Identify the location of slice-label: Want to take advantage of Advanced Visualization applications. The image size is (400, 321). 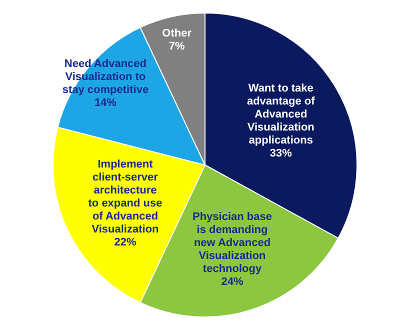
(281, 114).